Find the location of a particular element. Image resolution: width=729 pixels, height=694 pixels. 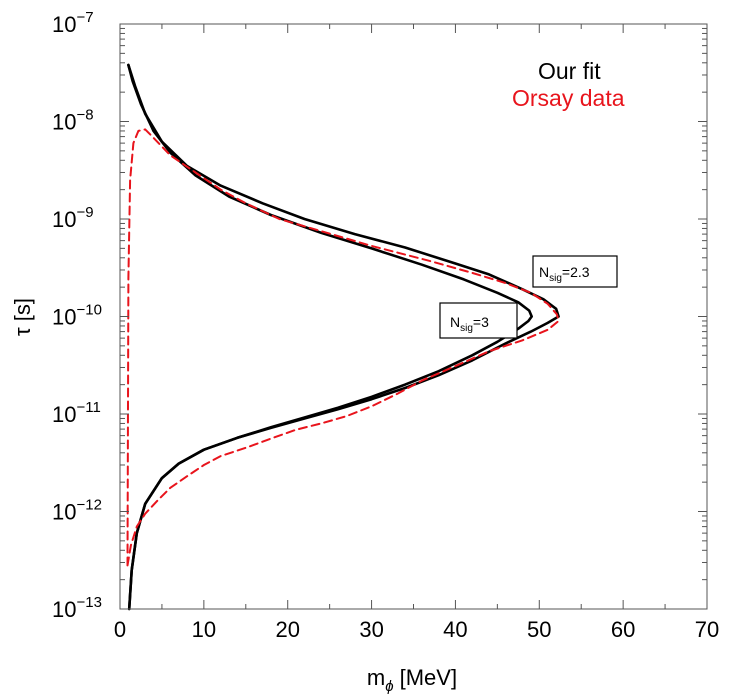

annotation-nsig-2-3: Nsig=2.3 is located at coordinates (575, 271).